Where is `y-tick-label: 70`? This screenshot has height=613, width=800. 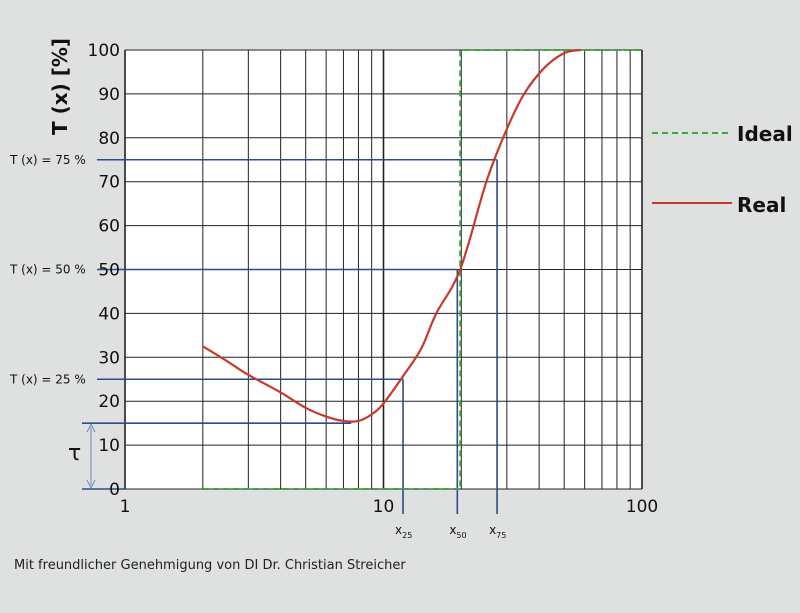
y-tick-label: 70 is located at coordinates (109, 183).